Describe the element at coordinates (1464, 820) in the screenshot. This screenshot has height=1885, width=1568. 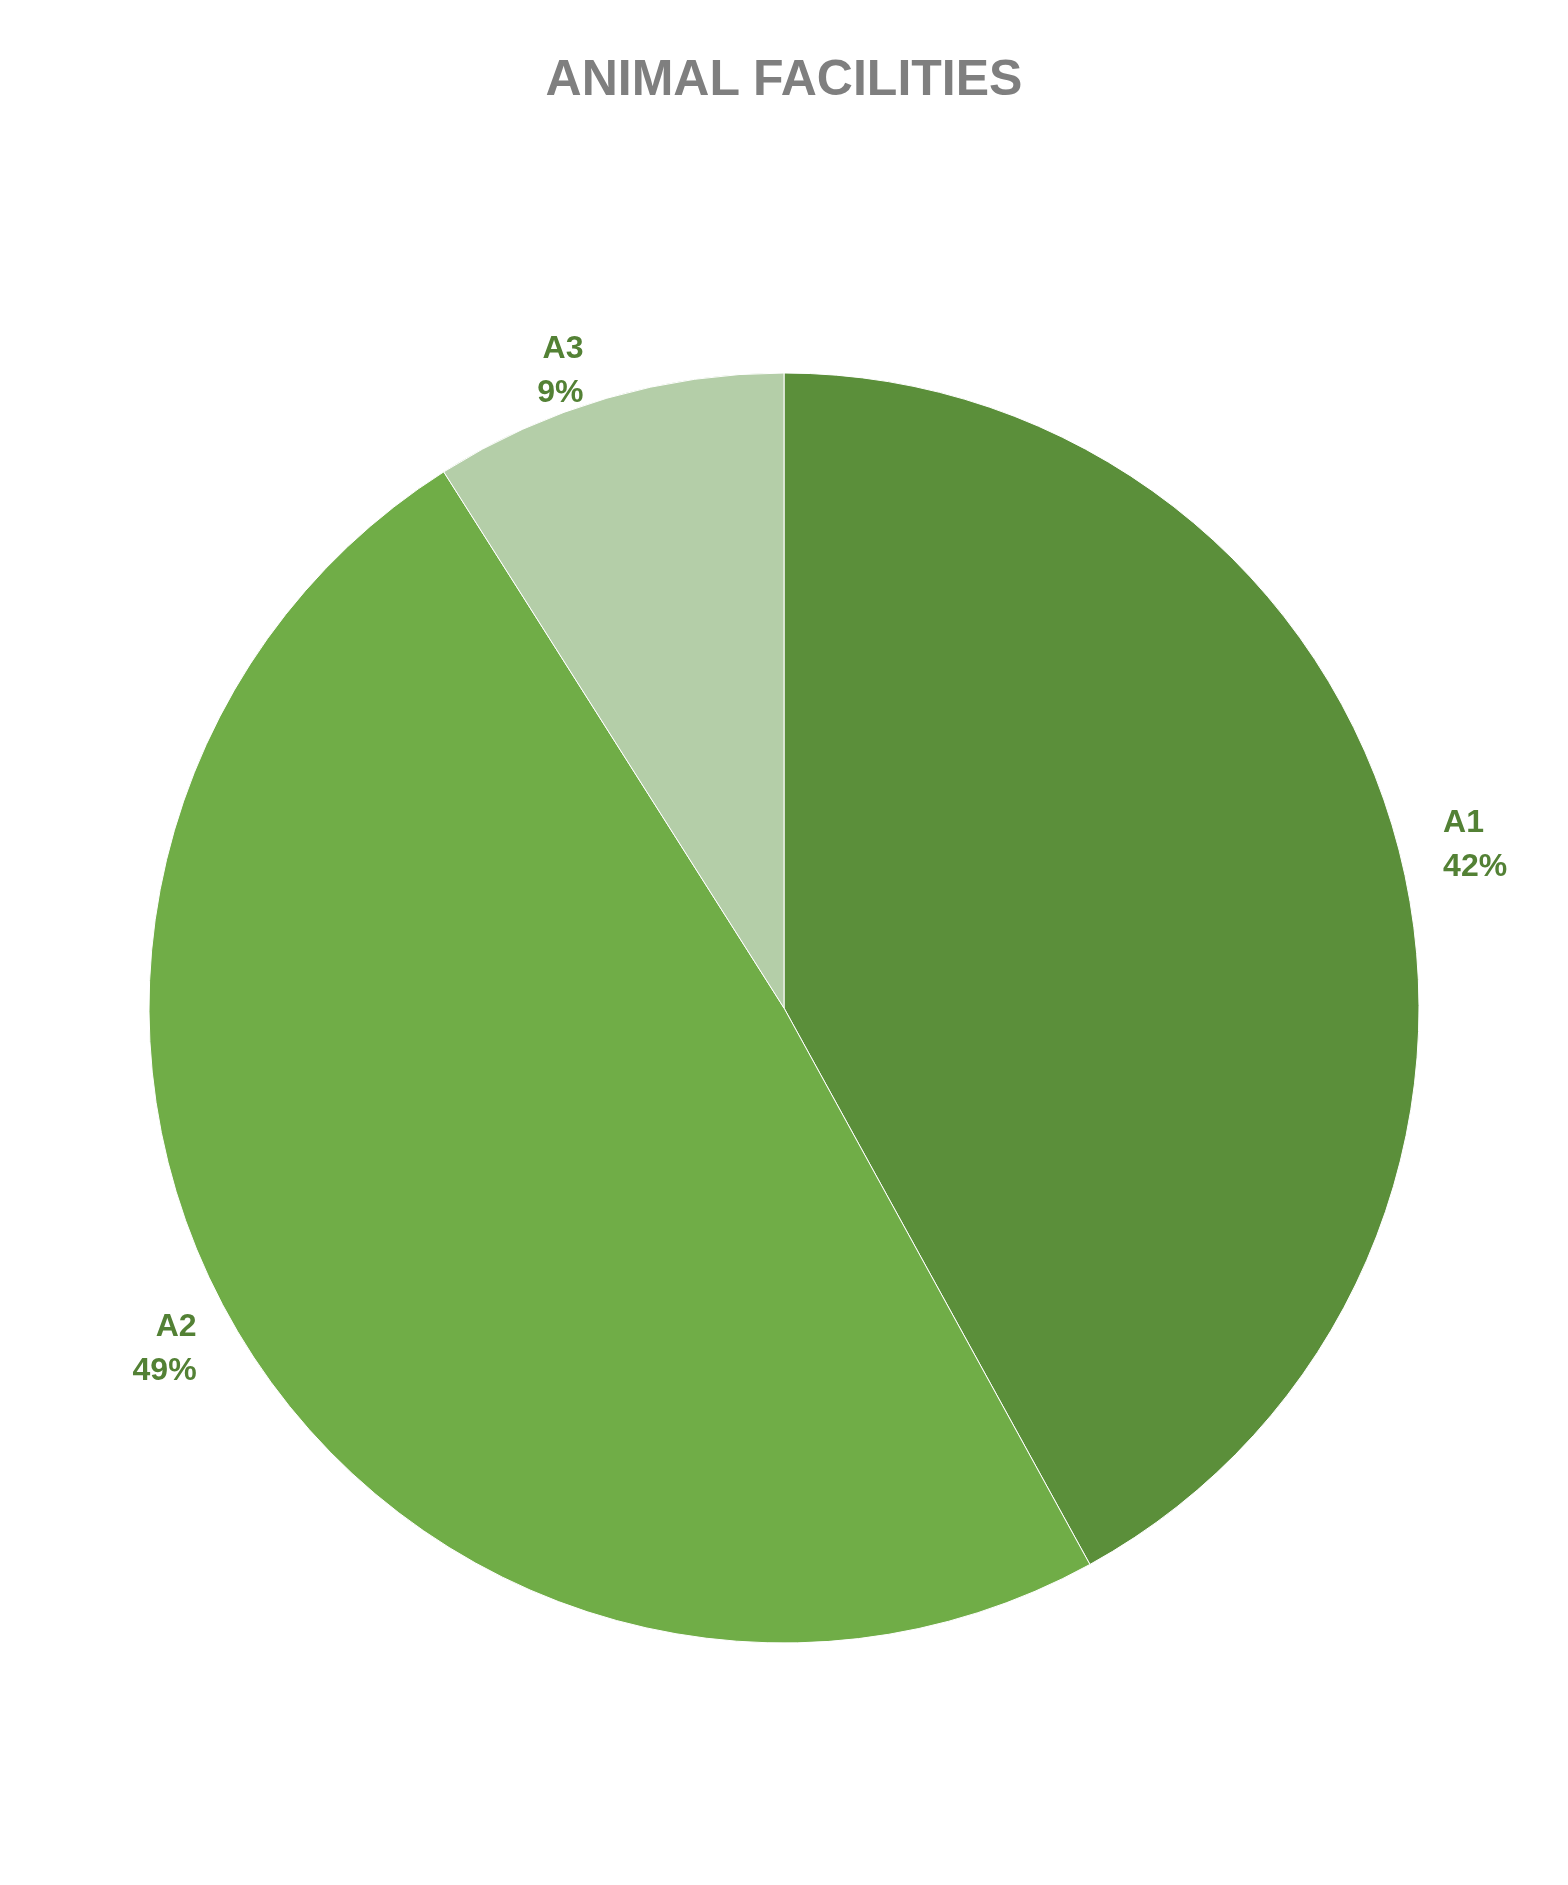
I see `slice-label: A1` at that location.